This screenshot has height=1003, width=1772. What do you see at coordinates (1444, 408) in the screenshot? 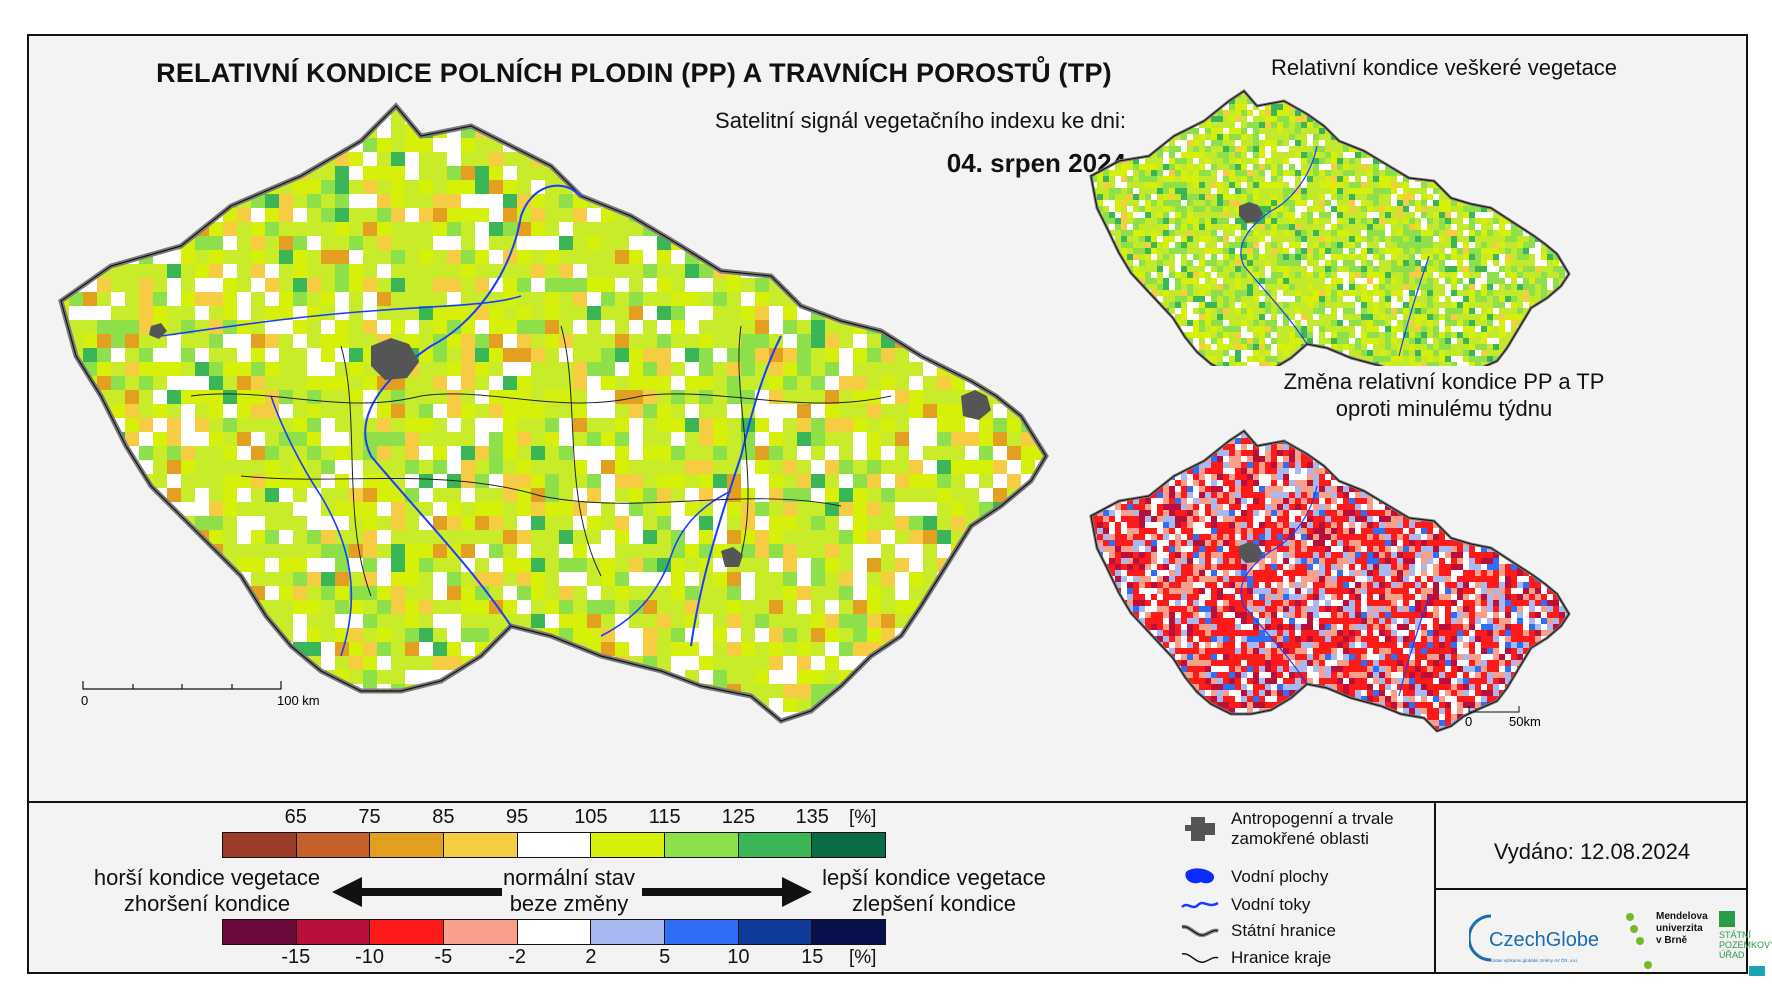
I see `inset-bottom-title-2: oproti minulému týdnu` at bounding box center [1444, 408].